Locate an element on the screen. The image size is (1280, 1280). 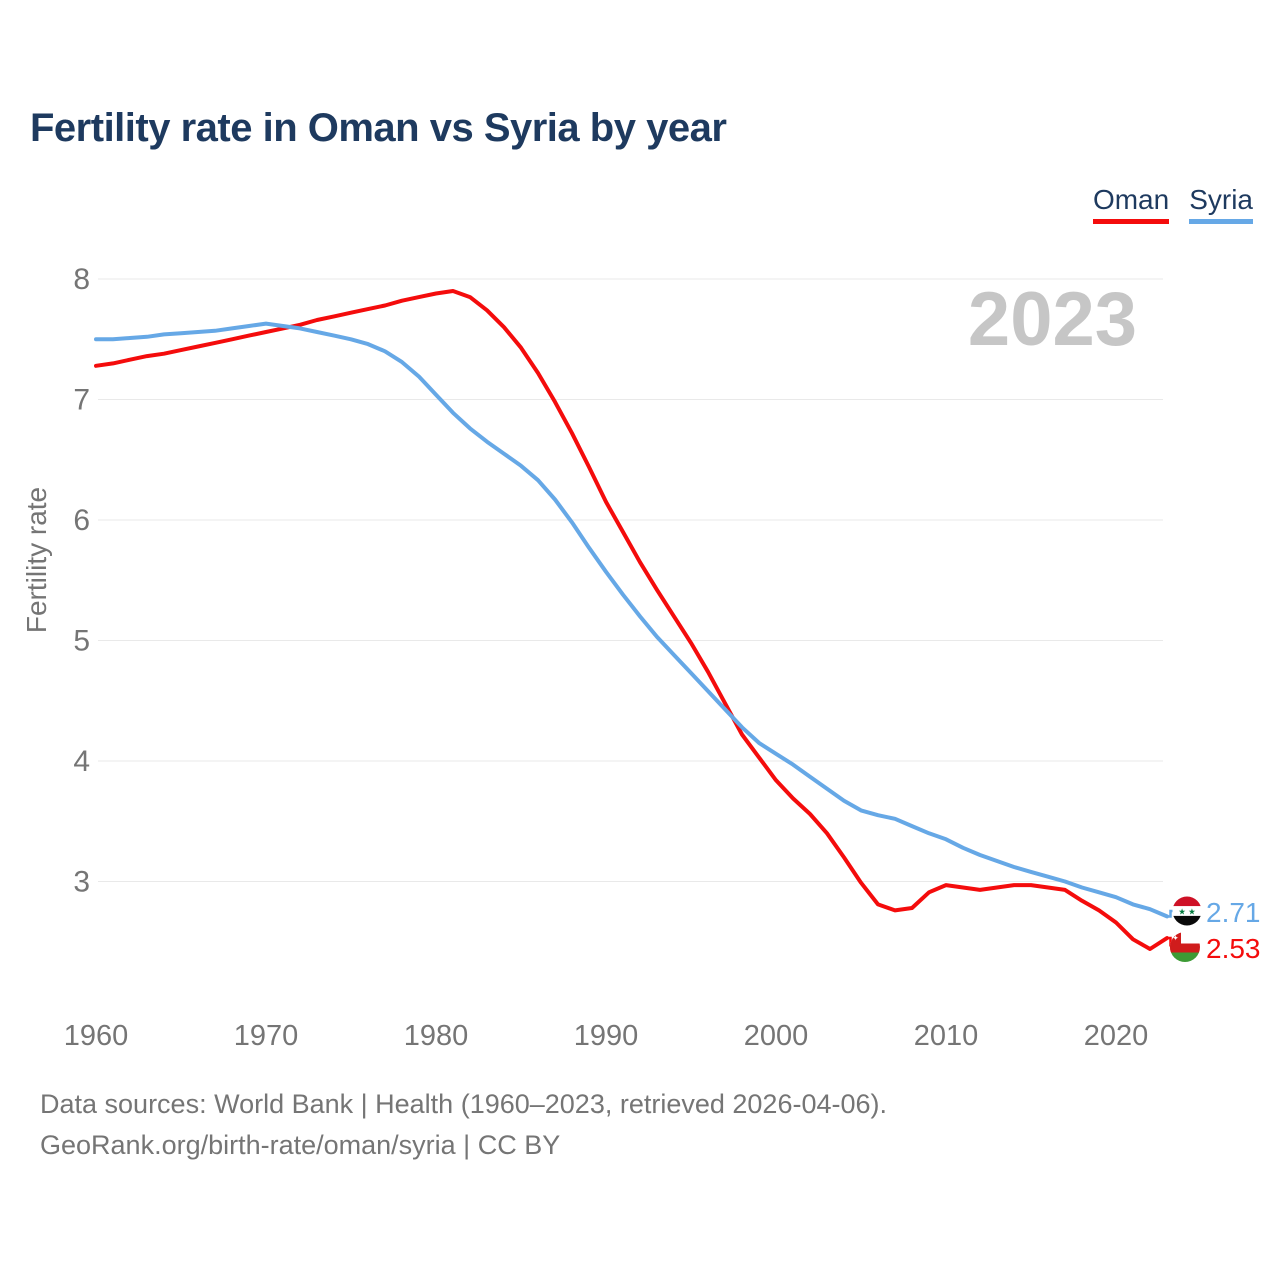
x-tick-label: 2020 is located at coordinates (1116, 1036).